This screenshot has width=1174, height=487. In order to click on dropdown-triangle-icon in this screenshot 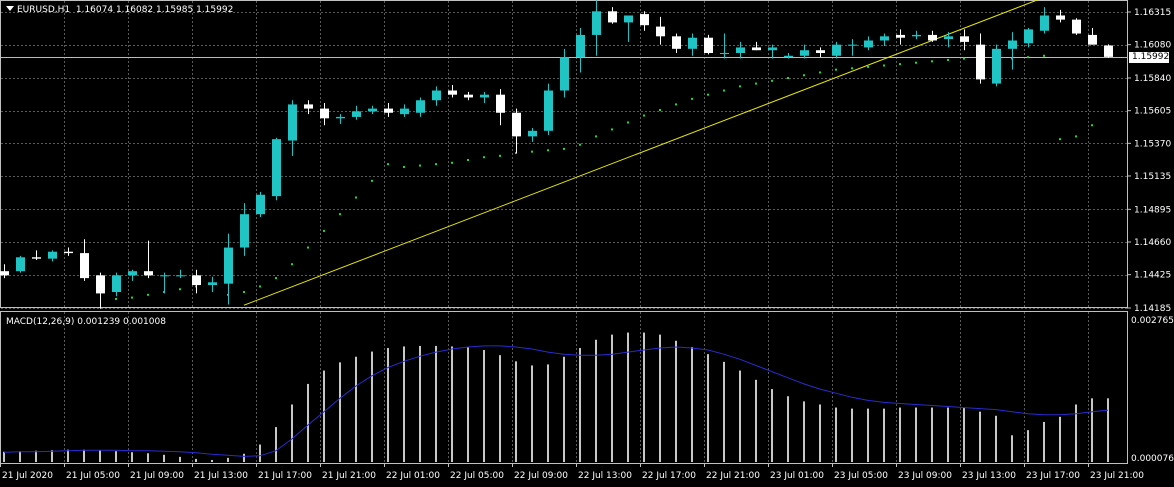, I will do `click(10, 8)`.